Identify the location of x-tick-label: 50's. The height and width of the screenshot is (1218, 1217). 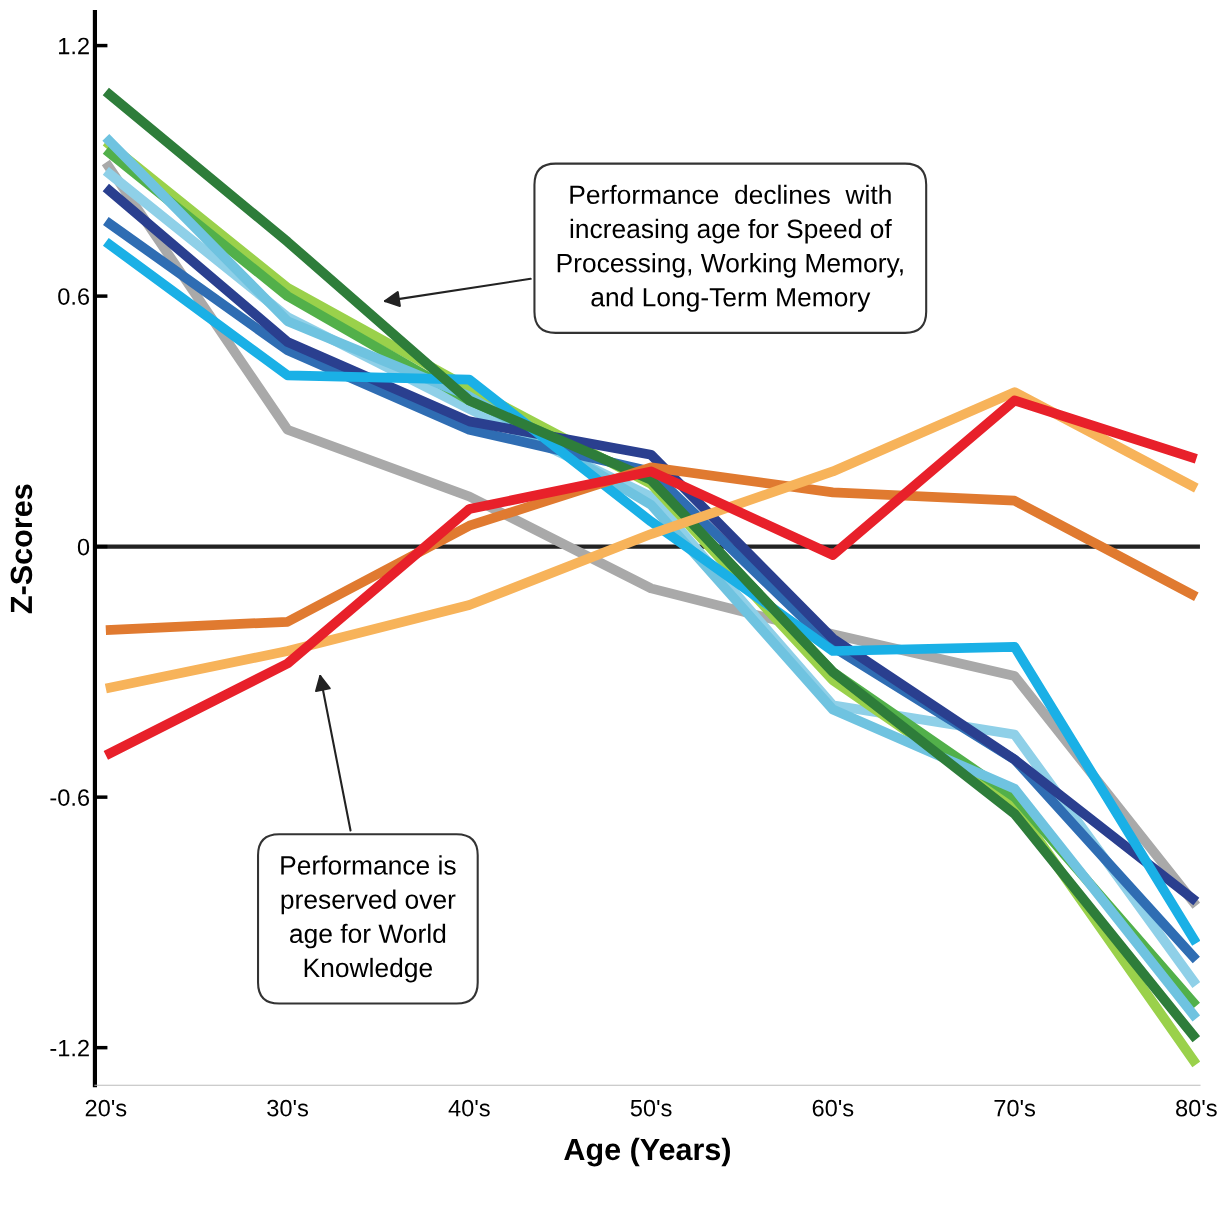
(651, 1108).